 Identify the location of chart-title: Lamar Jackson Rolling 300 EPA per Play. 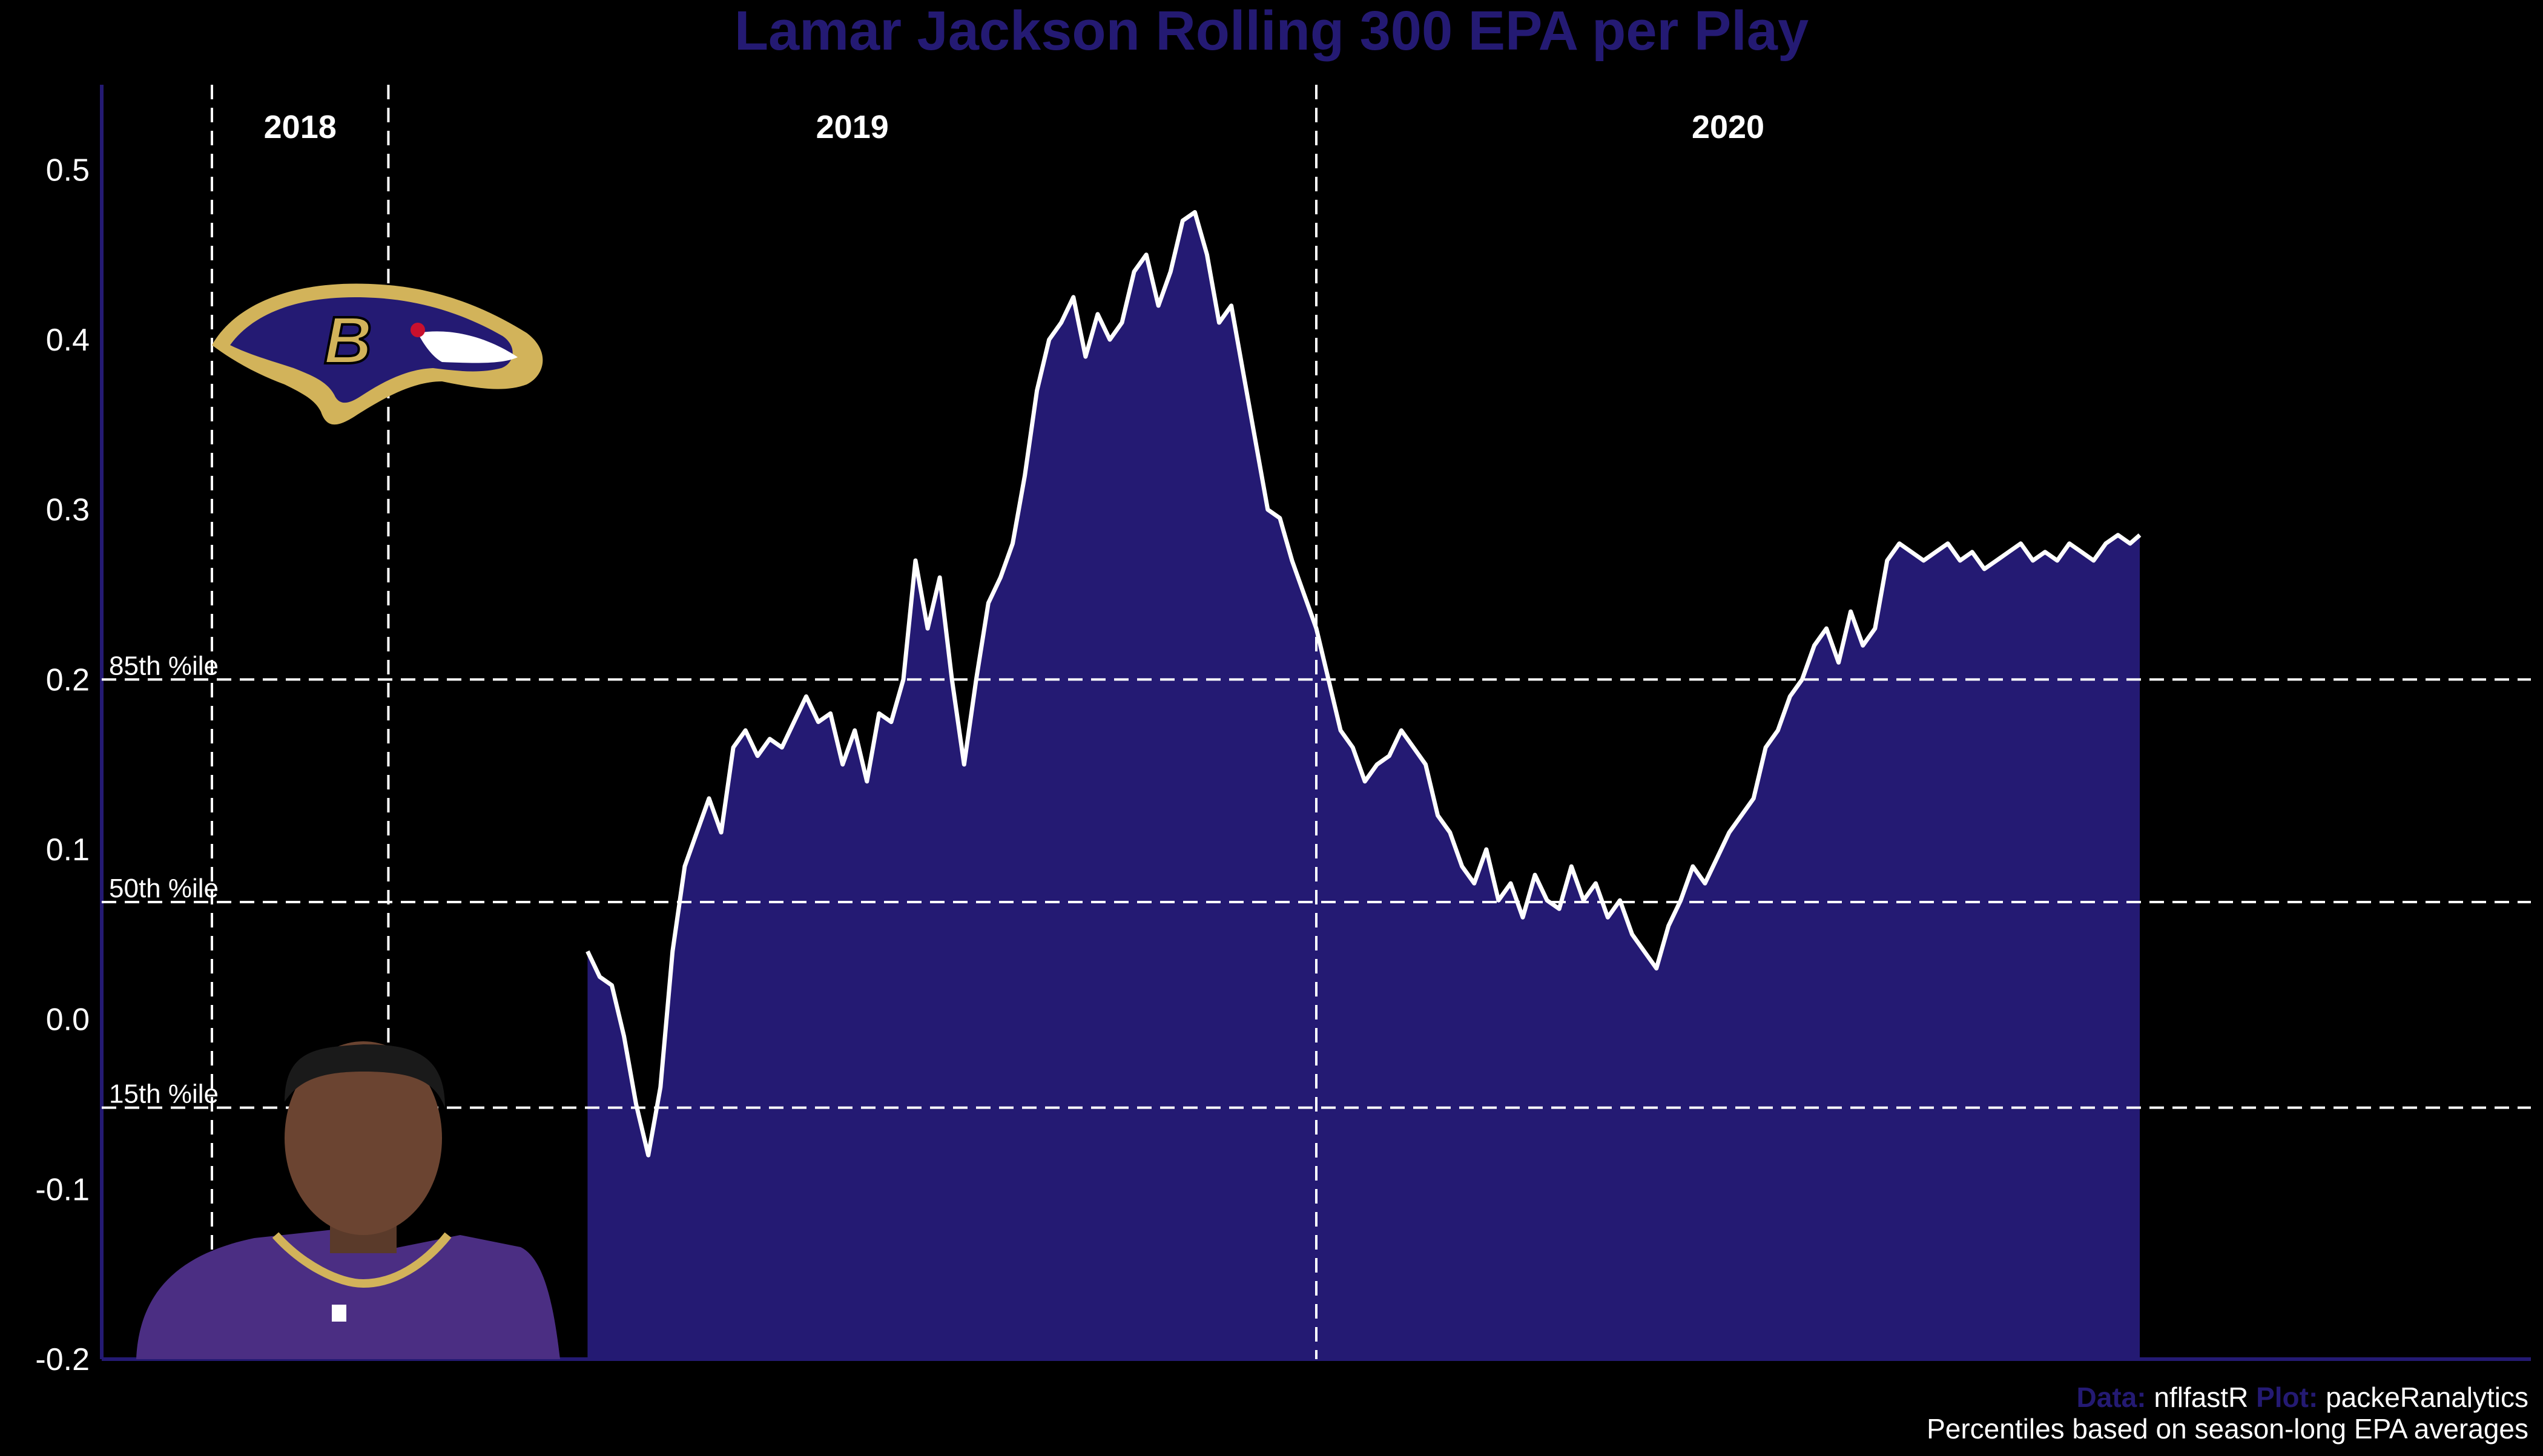
(1271, 31).